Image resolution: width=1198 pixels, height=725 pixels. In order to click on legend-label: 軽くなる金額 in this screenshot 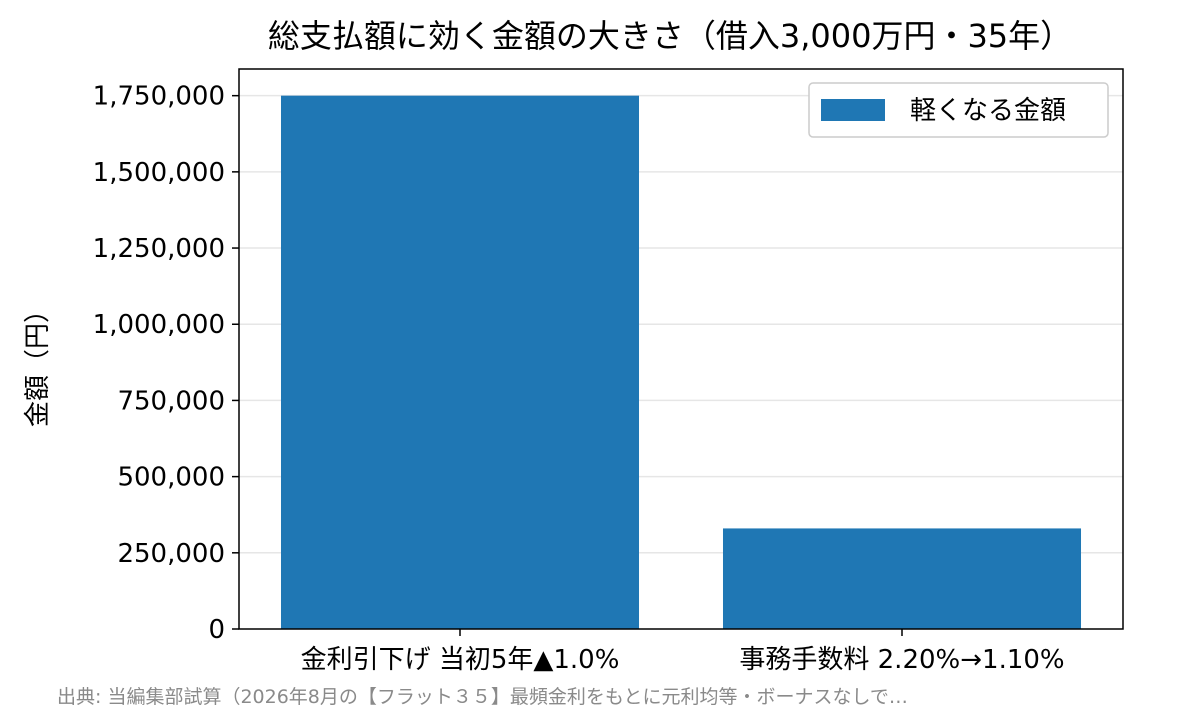, I will do `click(988, 111)`.